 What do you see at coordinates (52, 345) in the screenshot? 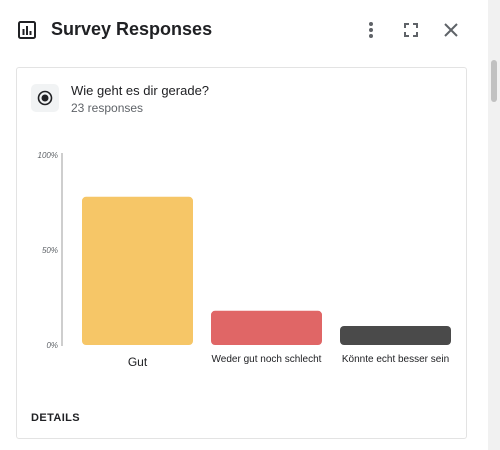
I see `y-tick-label: 0%` at bounding box center [52, 345].